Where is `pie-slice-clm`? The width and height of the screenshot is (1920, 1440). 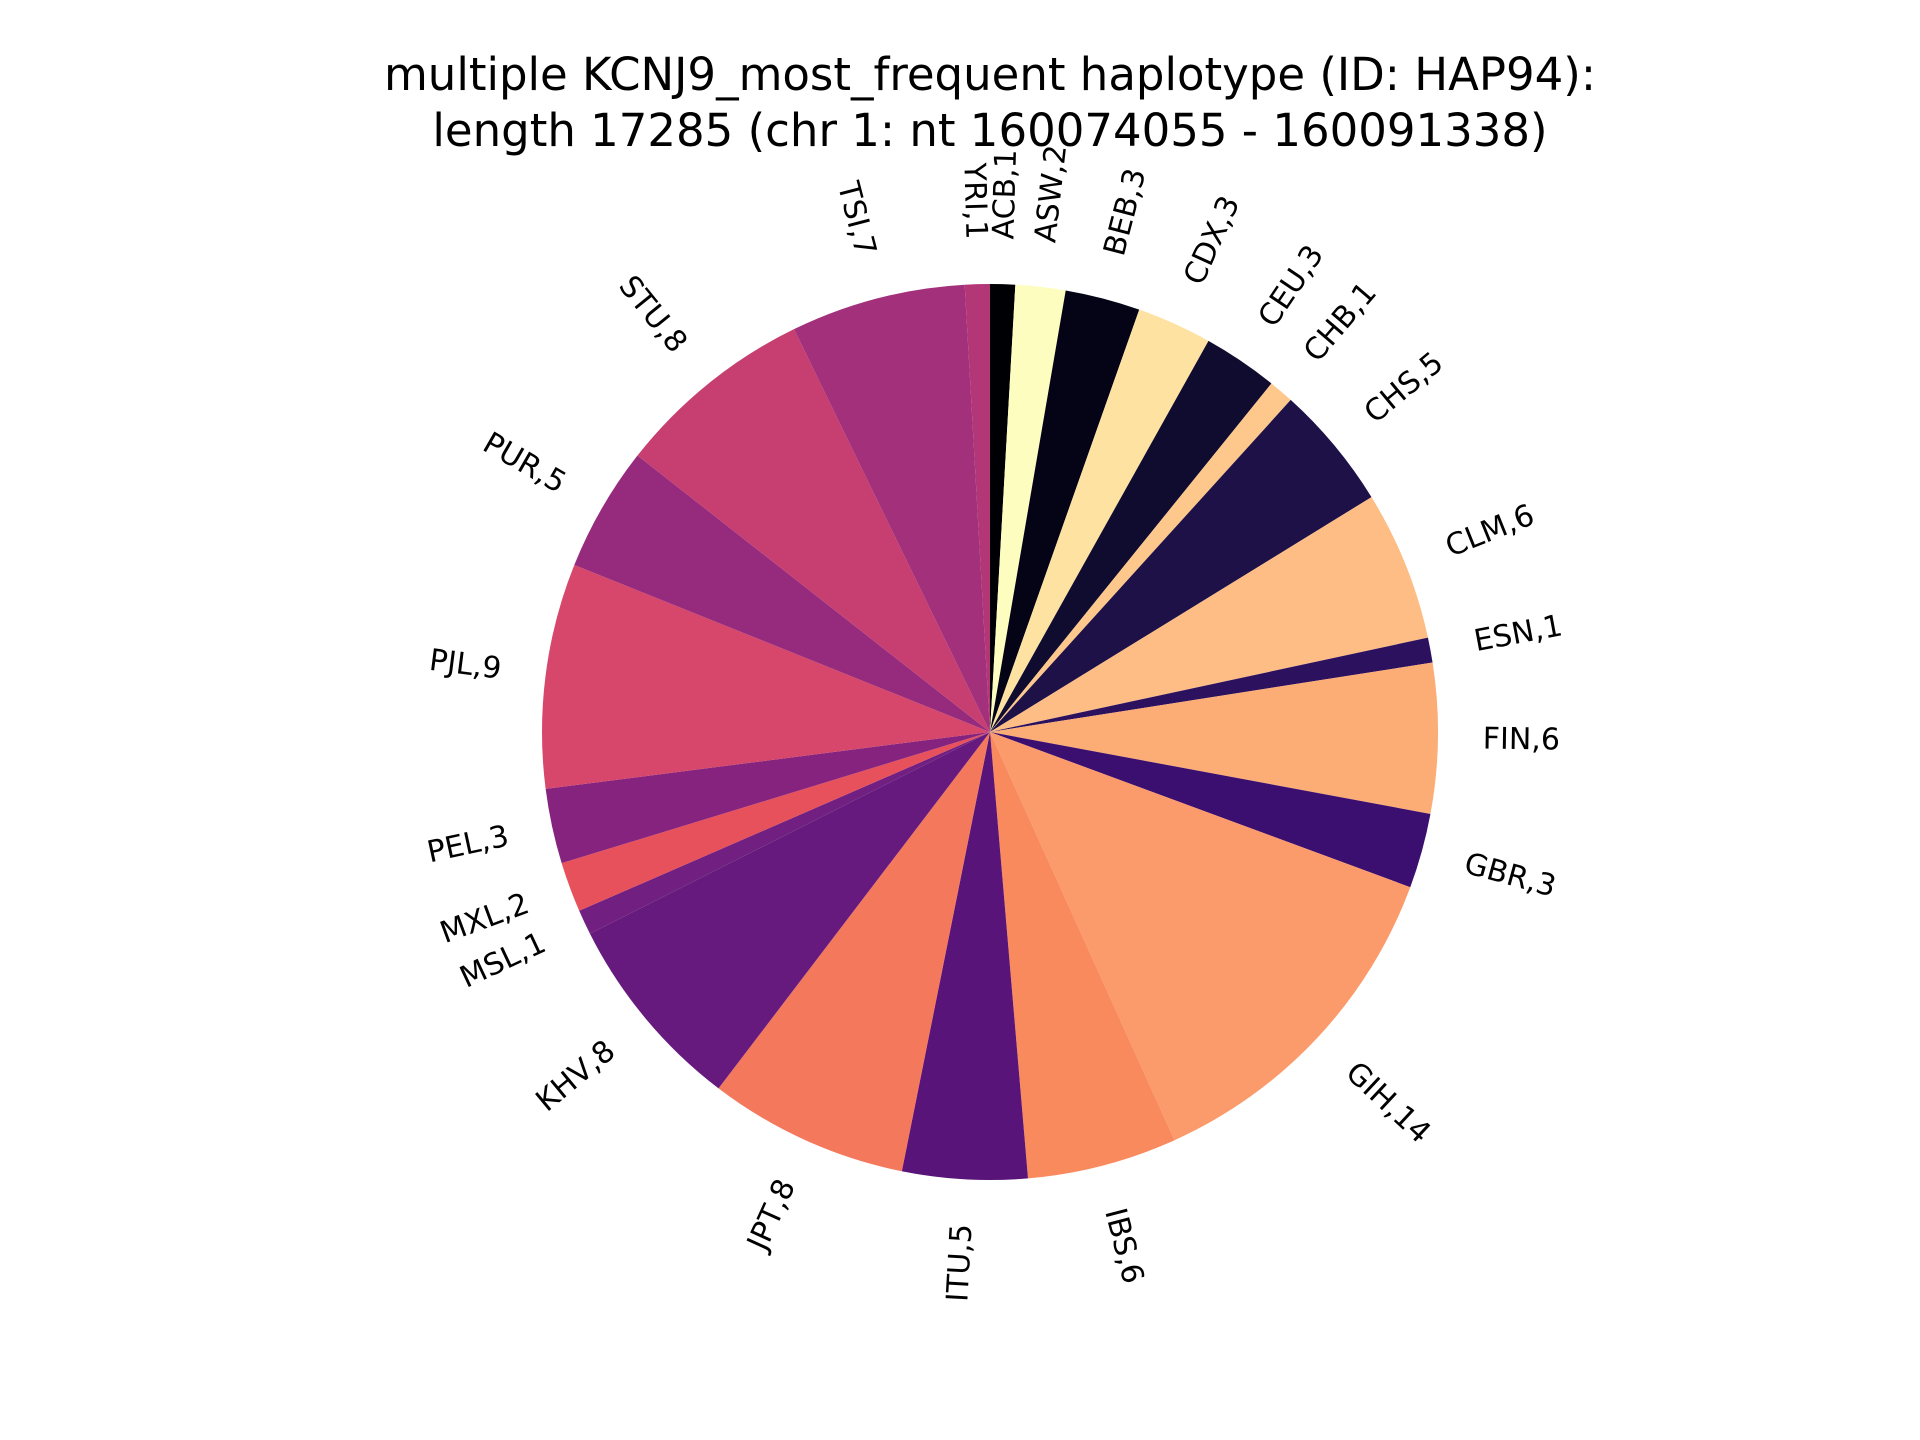
pie-slice-clm is located at coordinates (1209, 614).